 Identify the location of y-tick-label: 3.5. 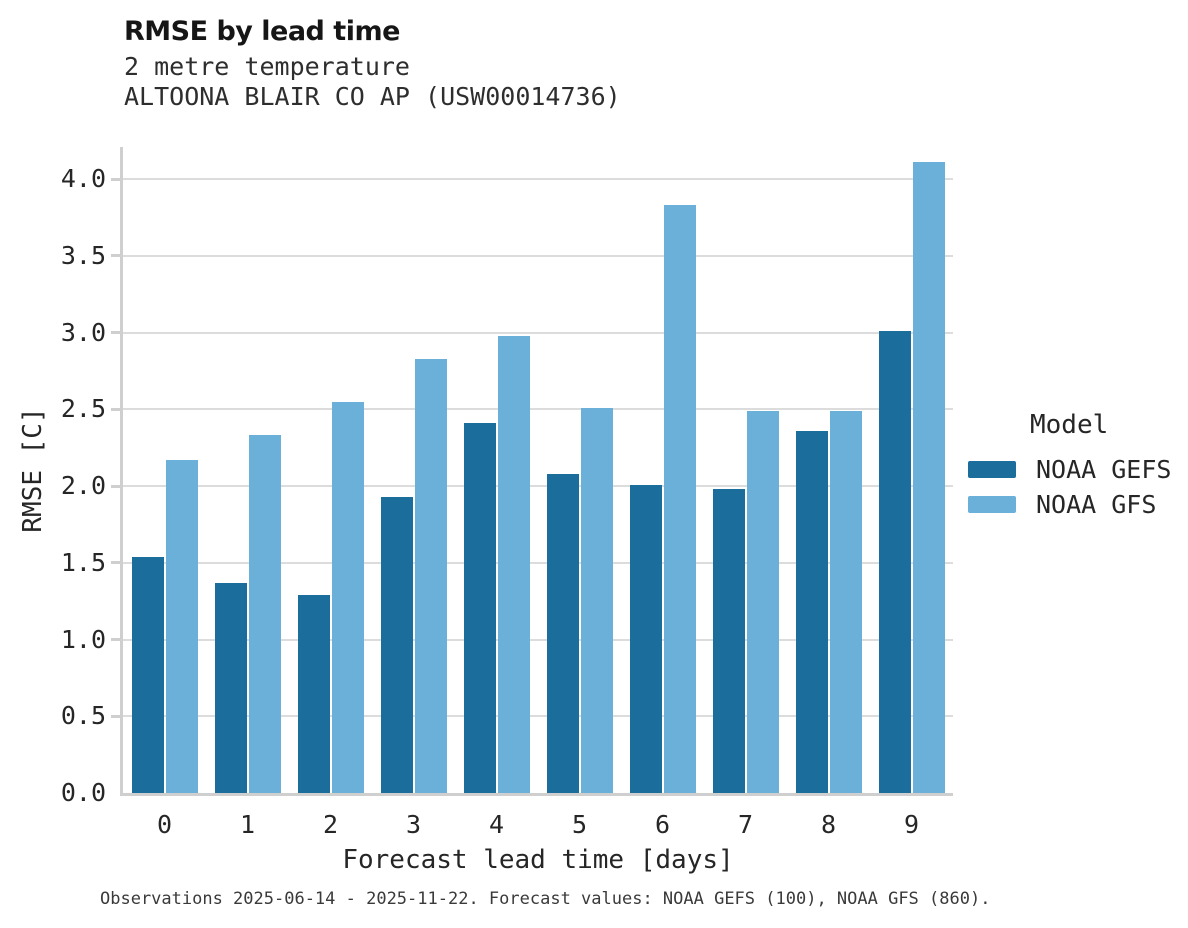
(83, 255).